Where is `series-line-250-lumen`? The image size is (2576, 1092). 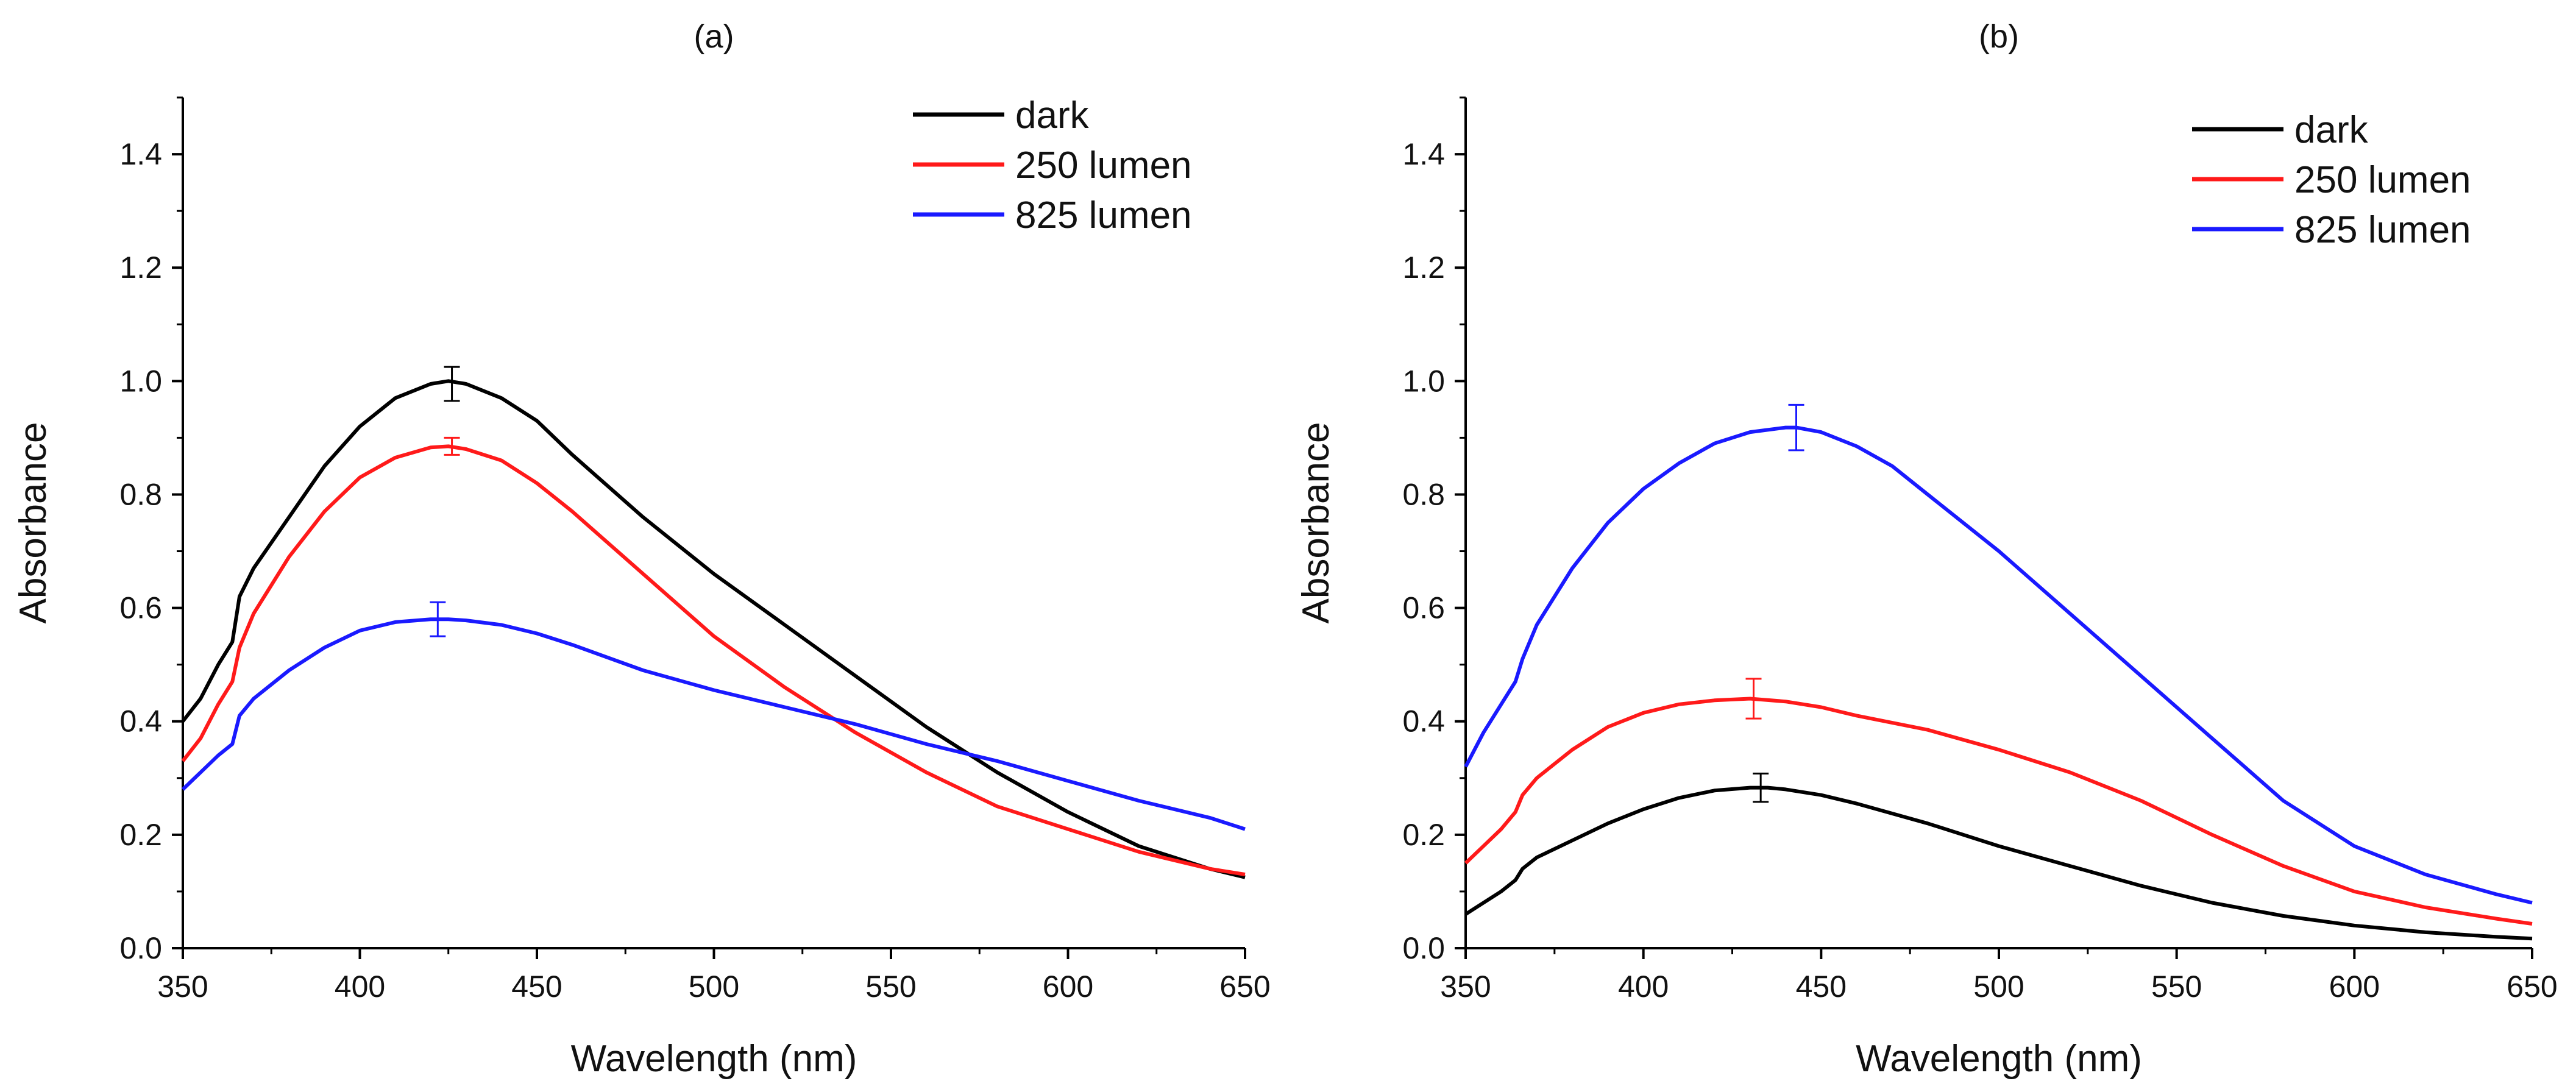
series-line-250-lumen is located at coordinates (1998, 811).